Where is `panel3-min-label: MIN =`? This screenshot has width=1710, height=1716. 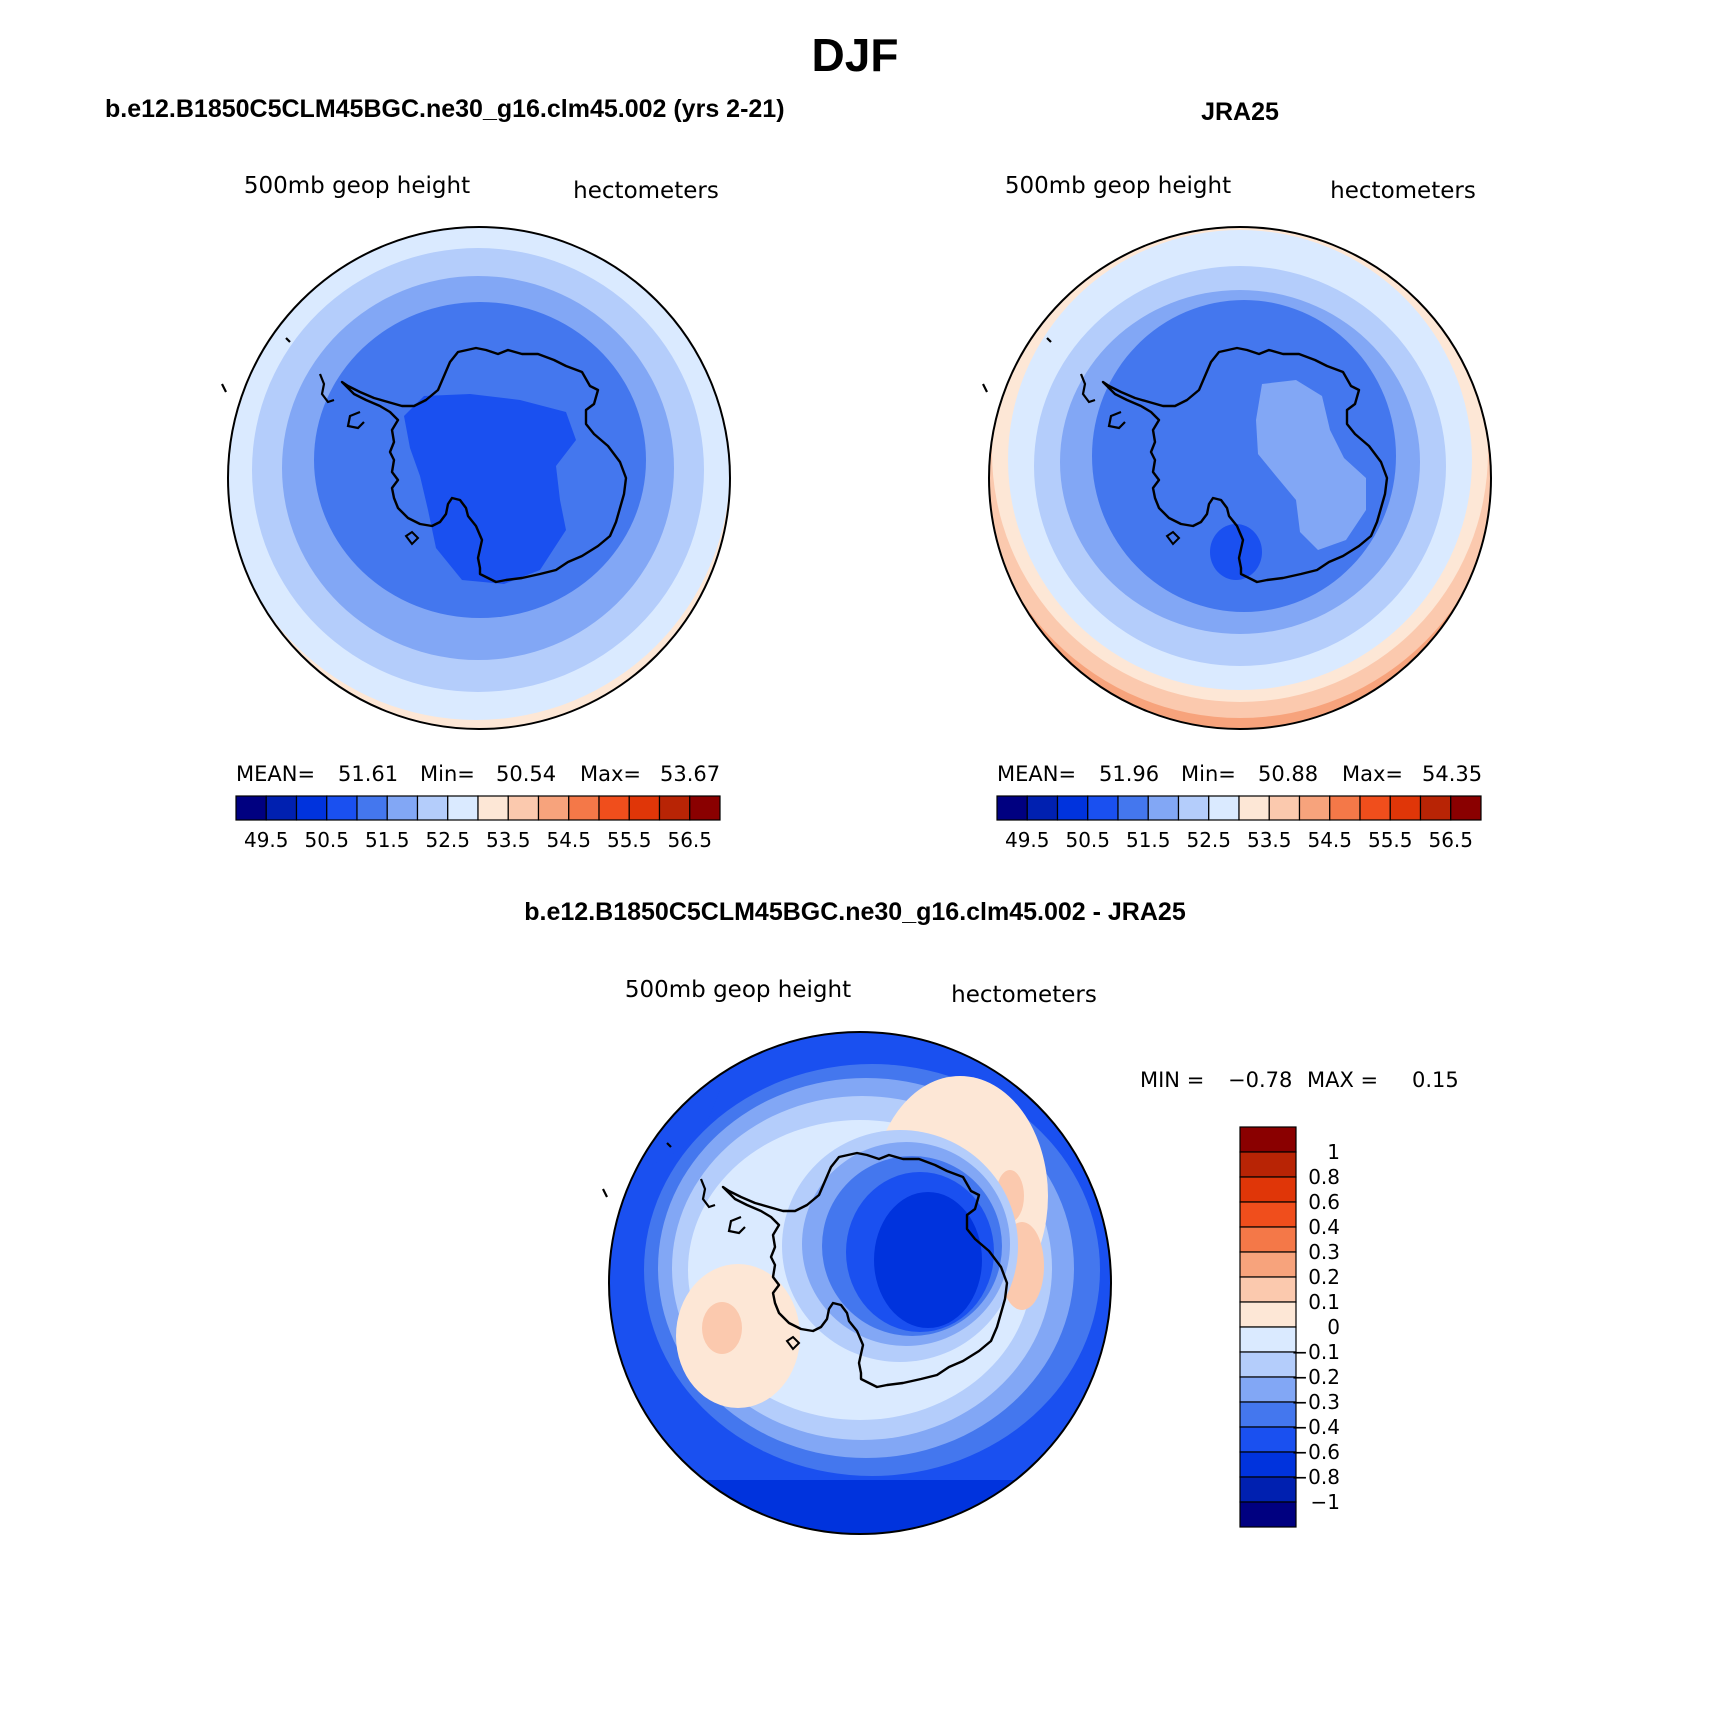 panel3-min-label: MIN = is located at coordinates (1172, 1080).